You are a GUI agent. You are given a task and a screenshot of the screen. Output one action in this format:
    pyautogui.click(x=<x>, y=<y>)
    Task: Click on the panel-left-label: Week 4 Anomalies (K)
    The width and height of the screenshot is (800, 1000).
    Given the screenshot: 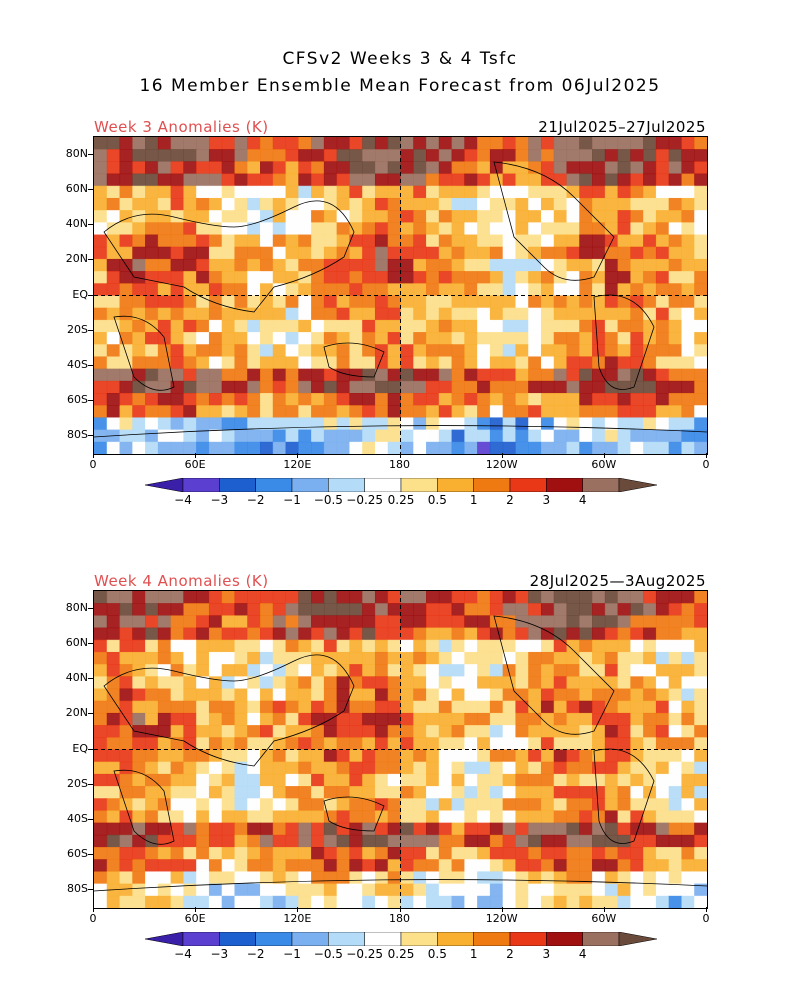 What is the action you would take?
    pyautogui.click(x=181, y=581)
    